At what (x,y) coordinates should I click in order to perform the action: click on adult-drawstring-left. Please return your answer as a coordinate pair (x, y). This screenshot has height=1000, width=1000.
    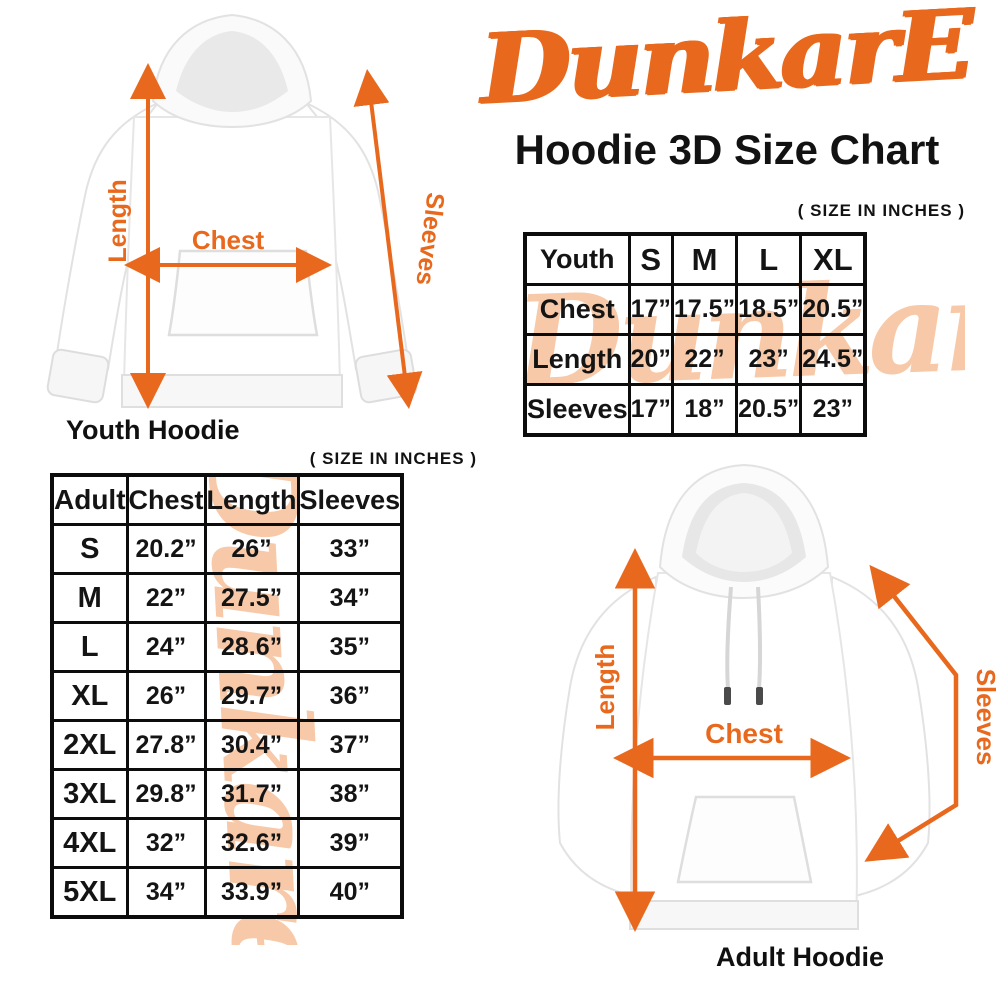
    Looking at the image, I should click on (729, 638).